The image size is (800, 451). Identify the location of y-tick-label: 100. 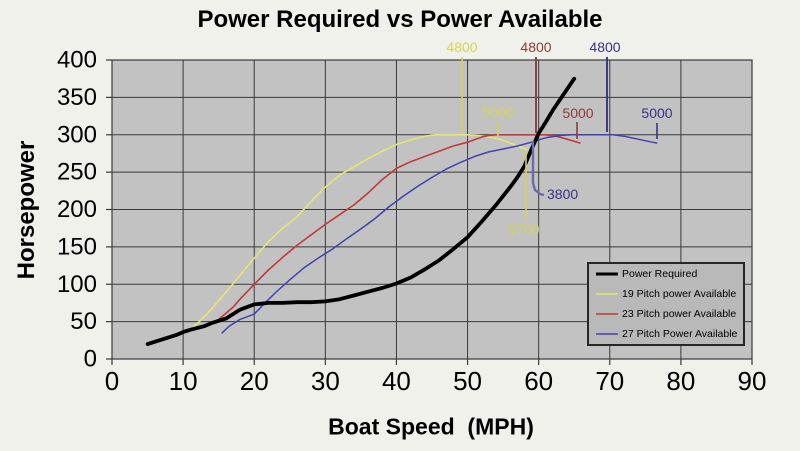
(77, 284).